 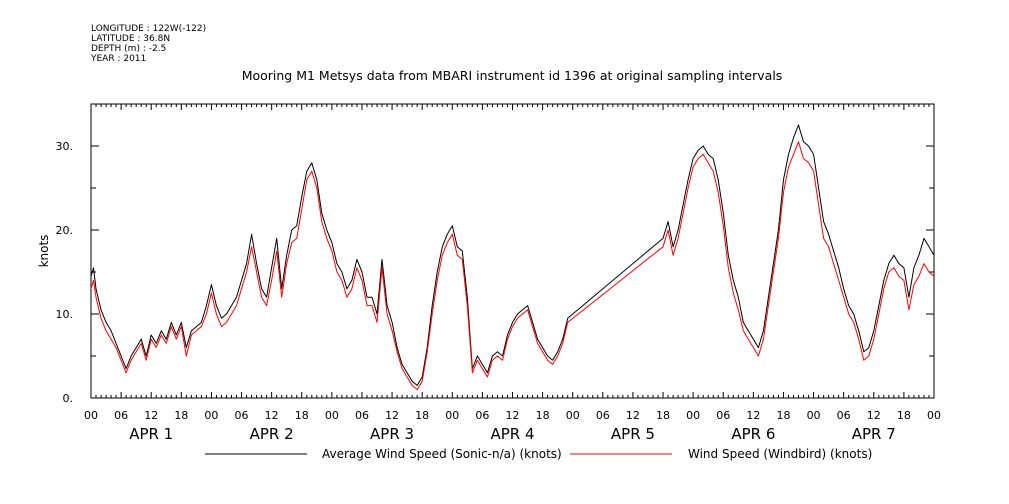 I want to click on day-label: APR 7, so click(x=874, y=434).